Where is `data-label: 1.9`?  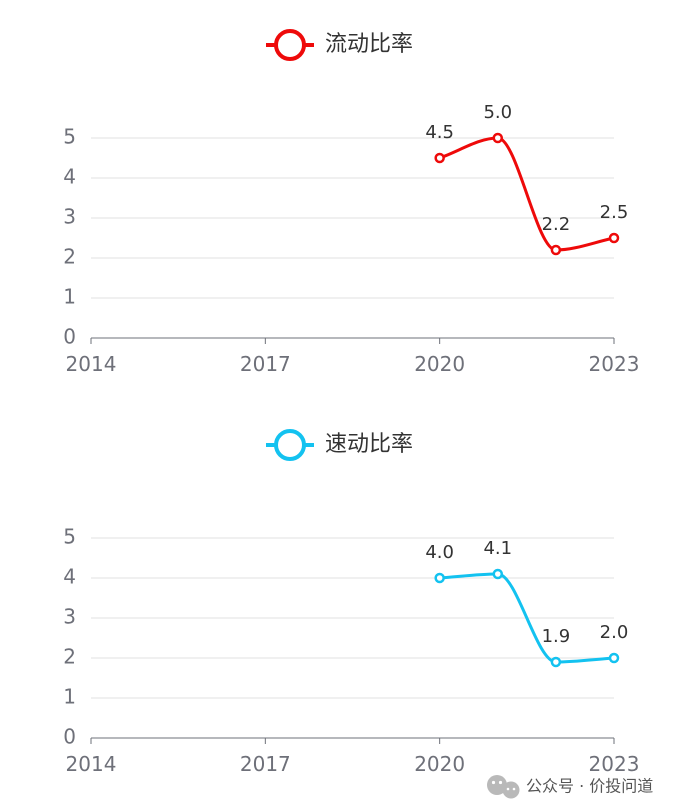
data-label: 1.9 is located at coordinates (556, 636).